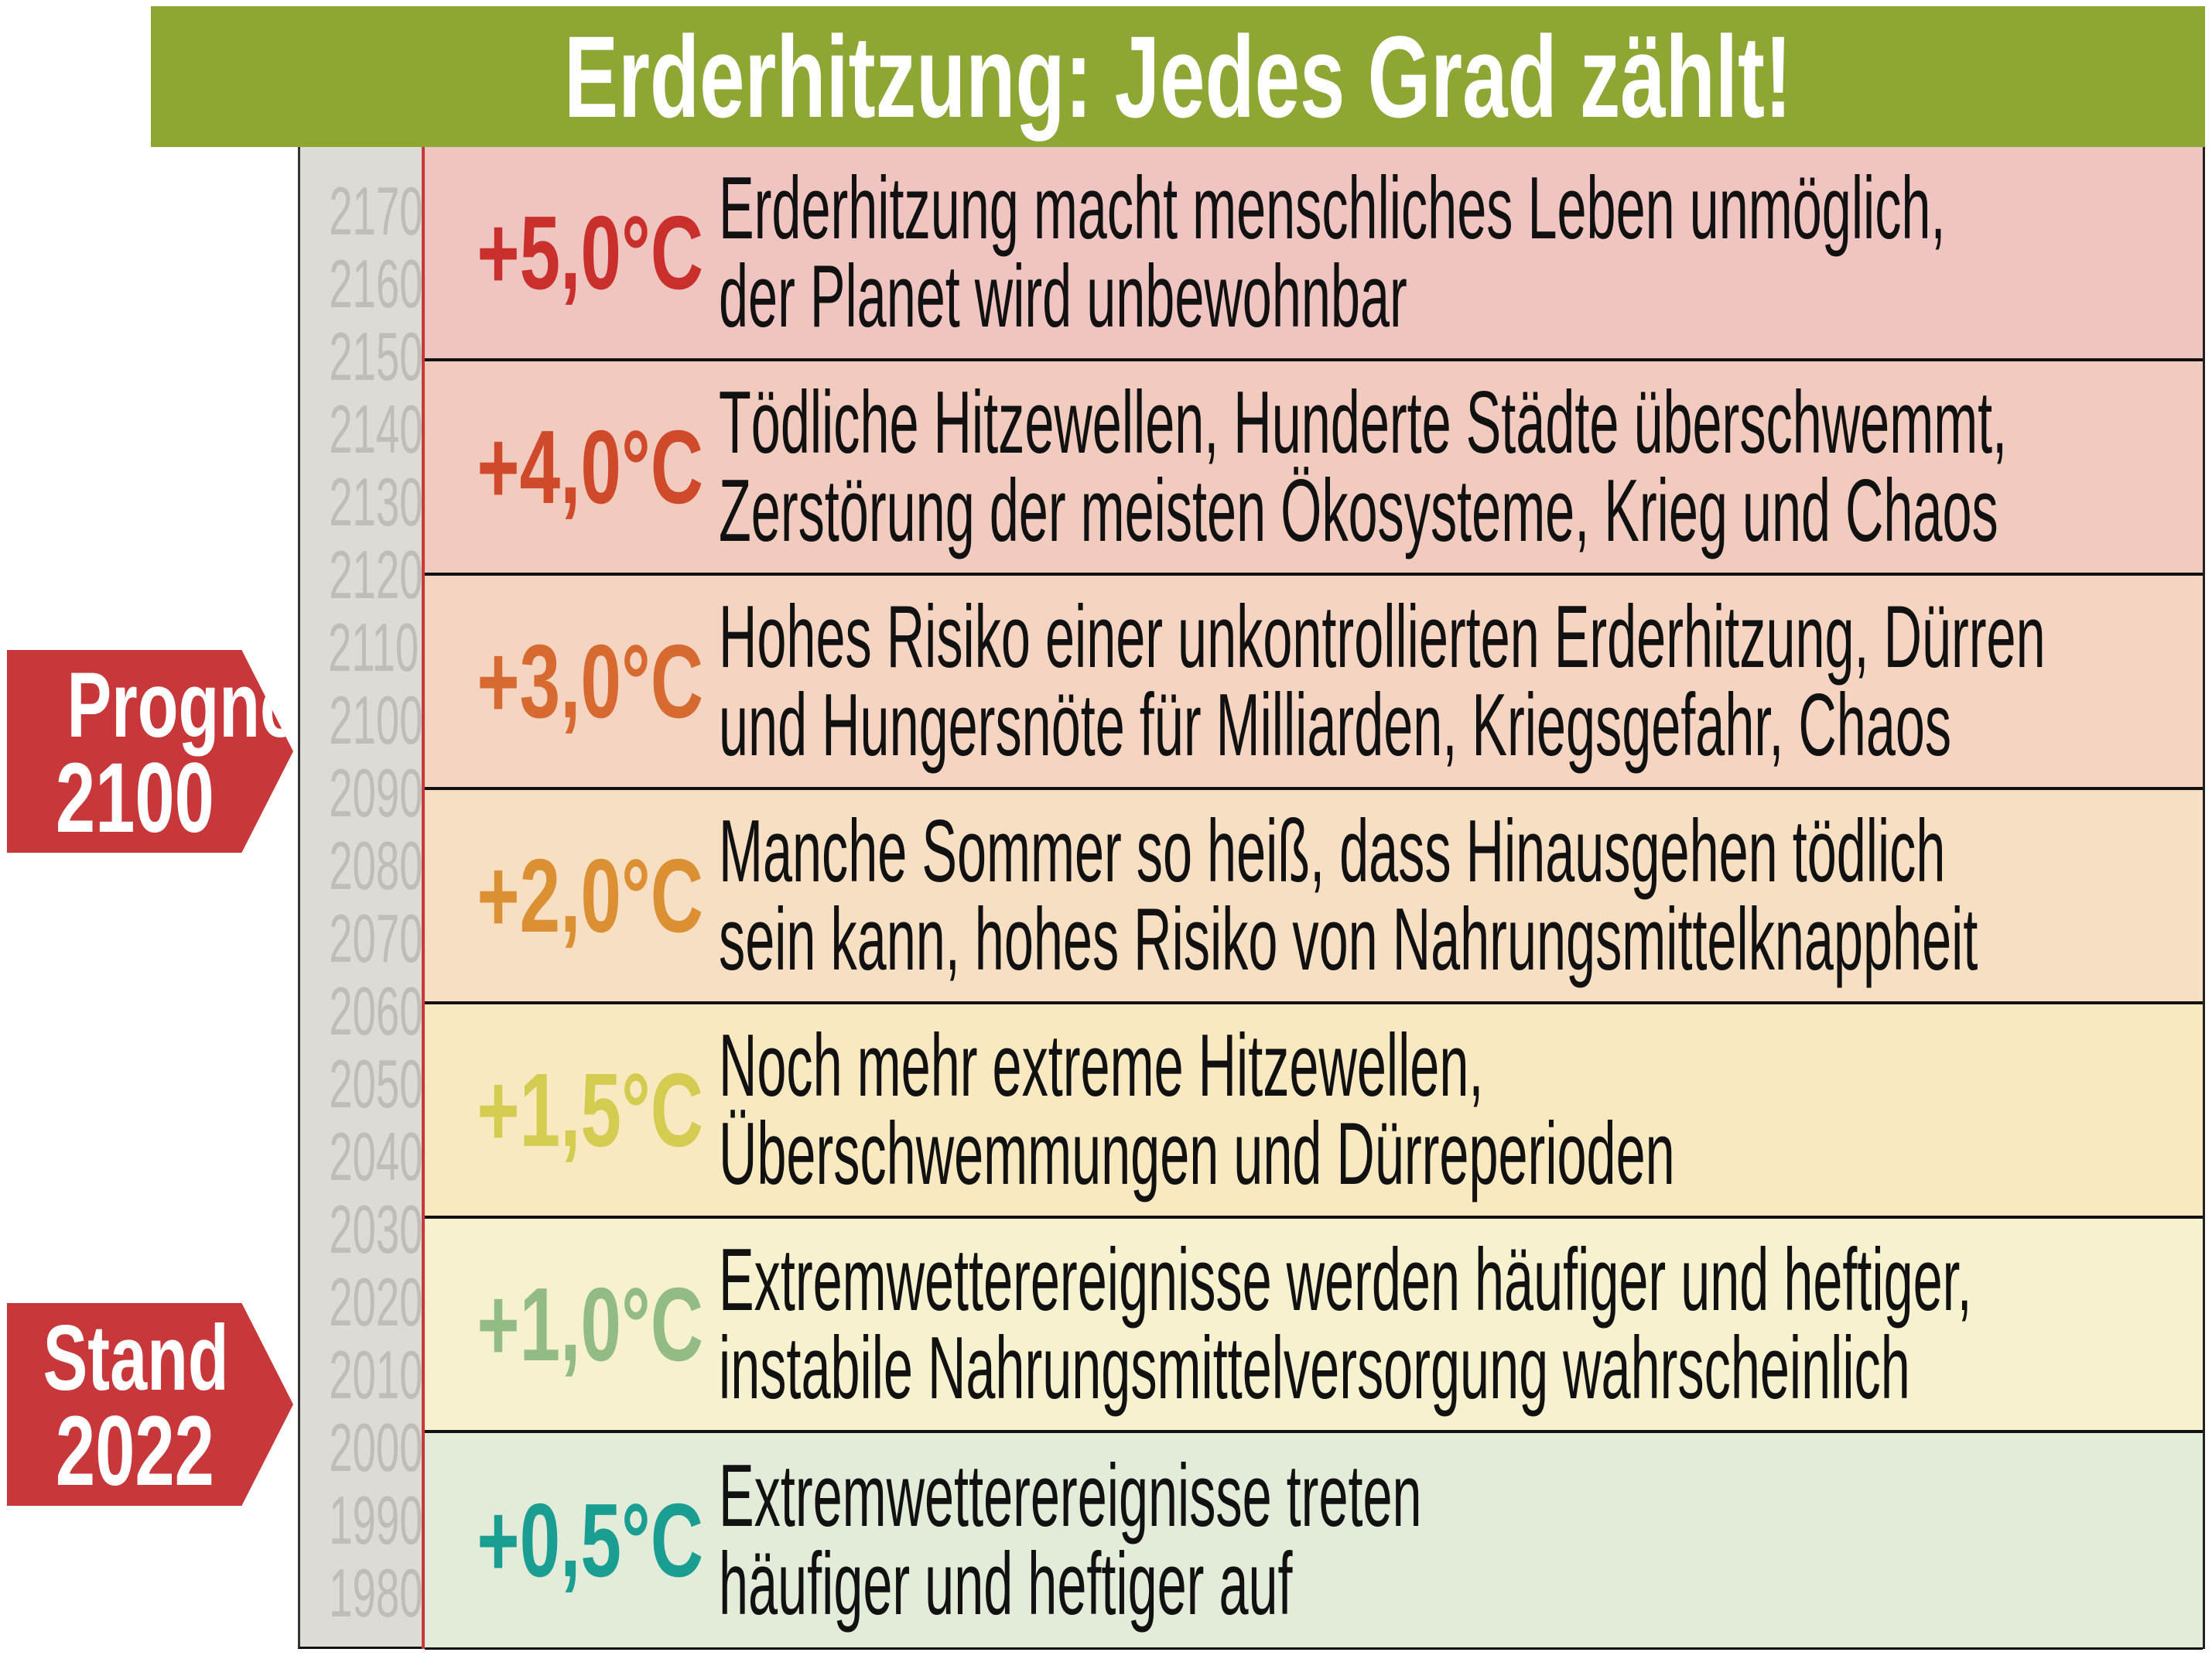  I want to click on year-label: 1980, so click(361, 1593).